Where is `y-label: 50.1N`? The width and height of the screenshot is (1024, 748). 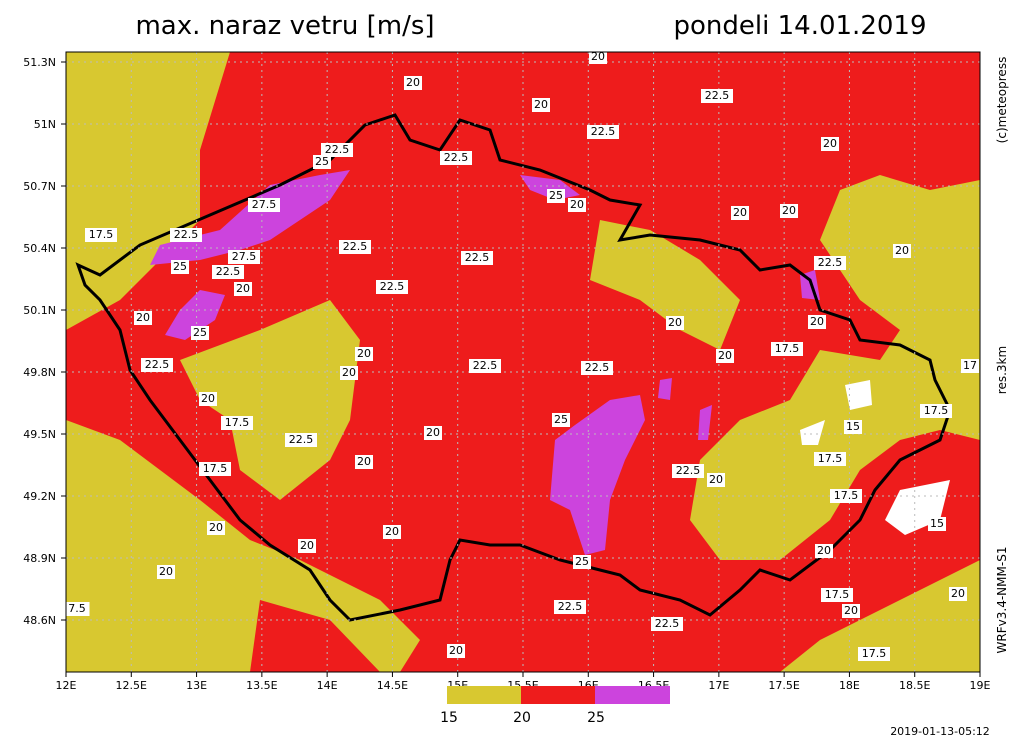
y-label: 50.1N is located at coordinates (39, 310).